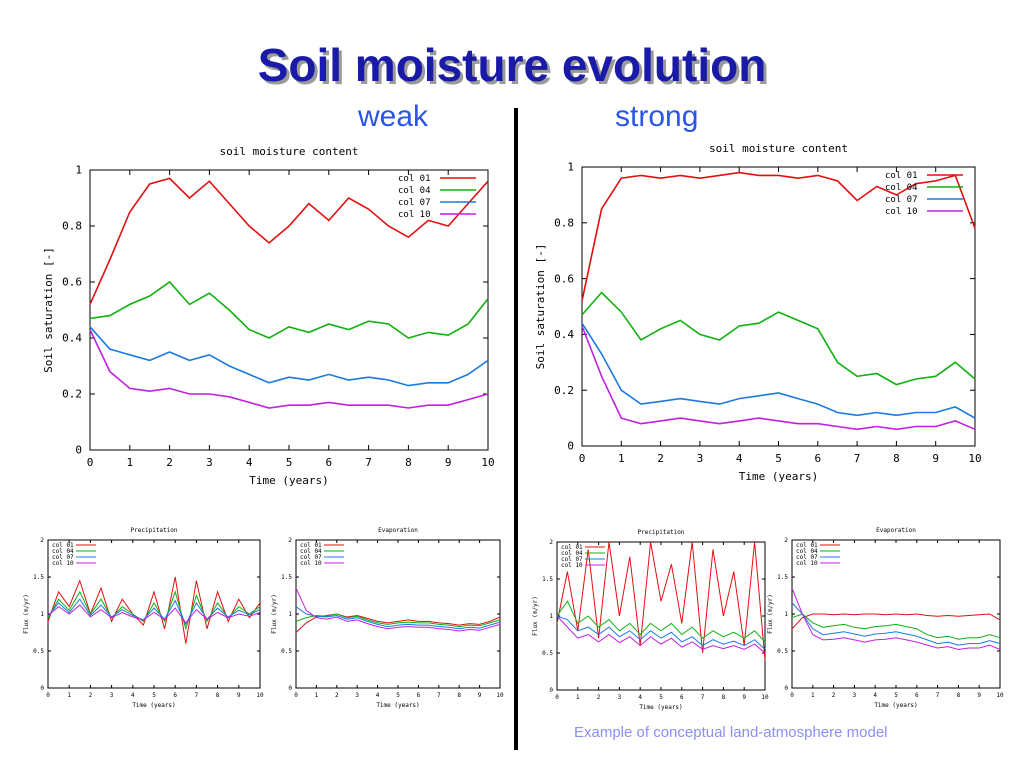 The height and width of the screenshot is (768, 1024). What do you see at coordinates (72, 226) in the screenshot?
I see `y-tick-label: 0.8` at bounding box center [72, 226].